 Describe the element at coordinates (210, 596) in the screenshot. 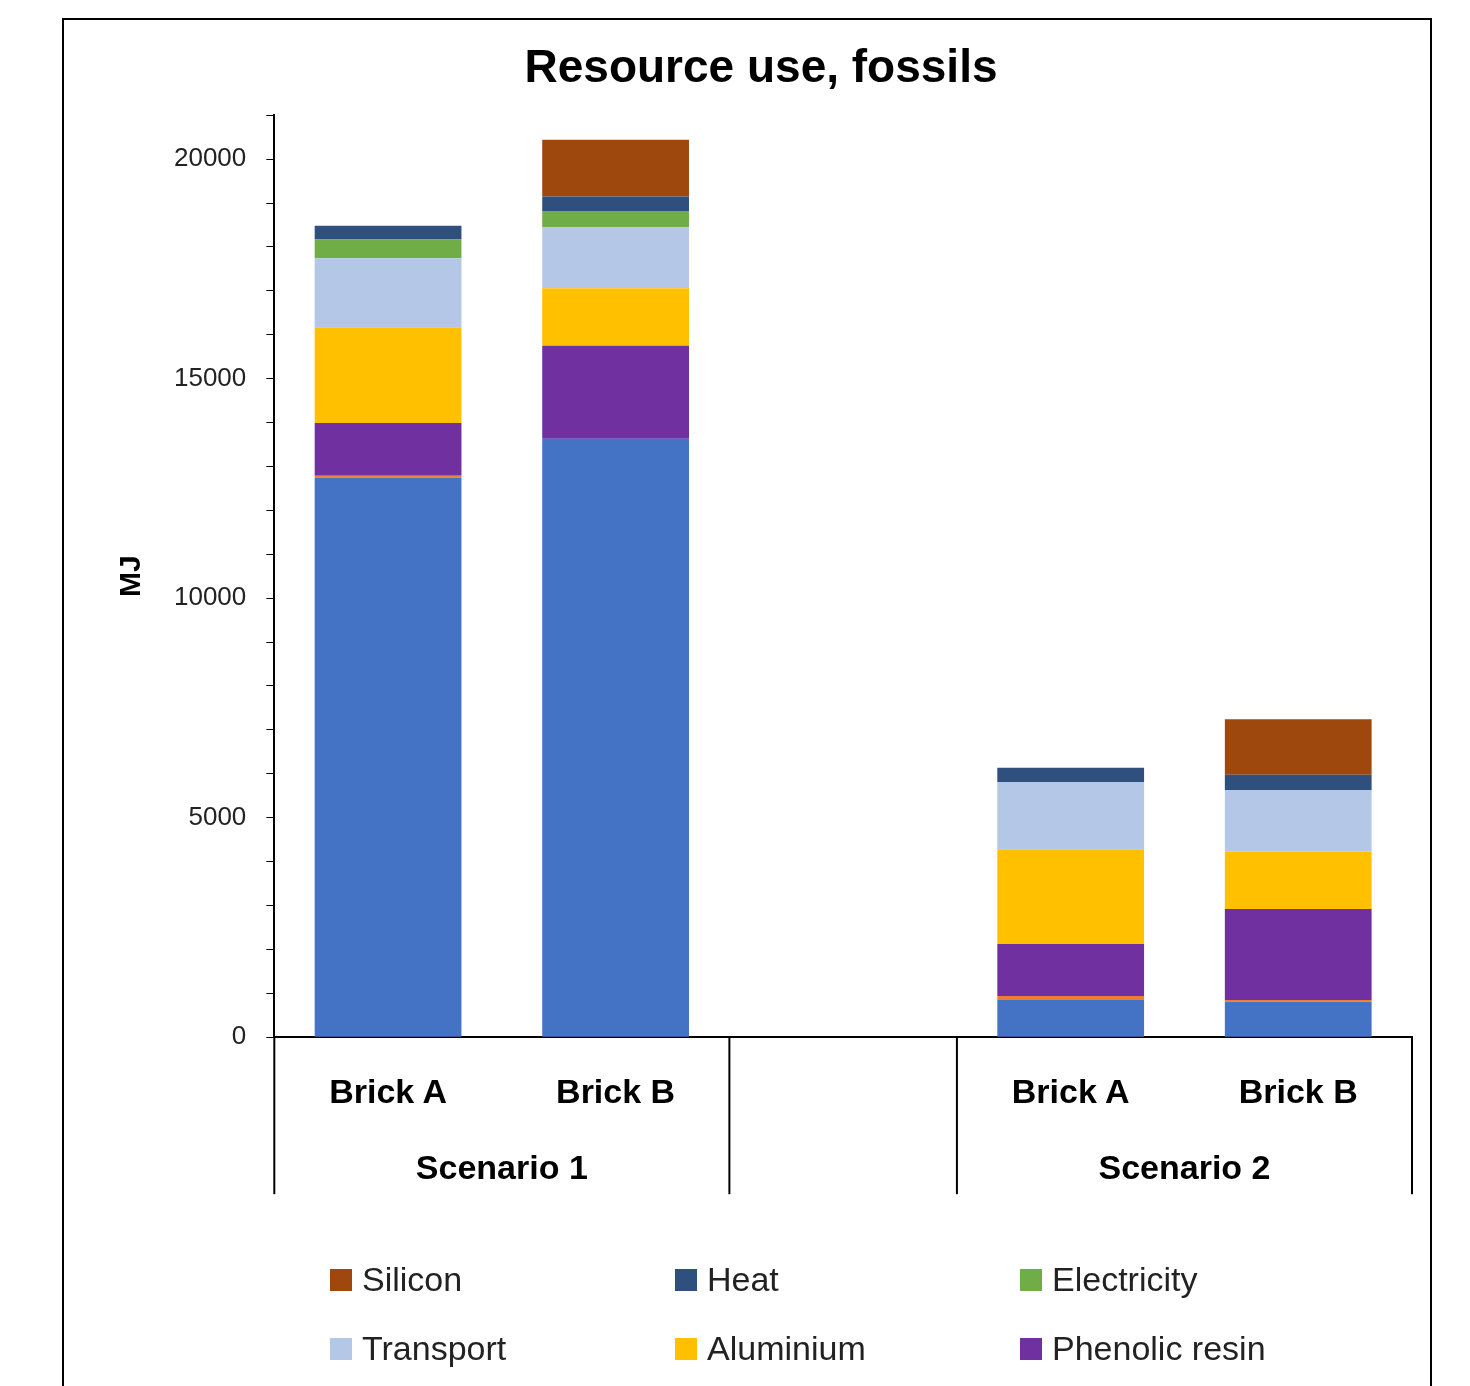

I see `y-tick-label: 10000` at that location.